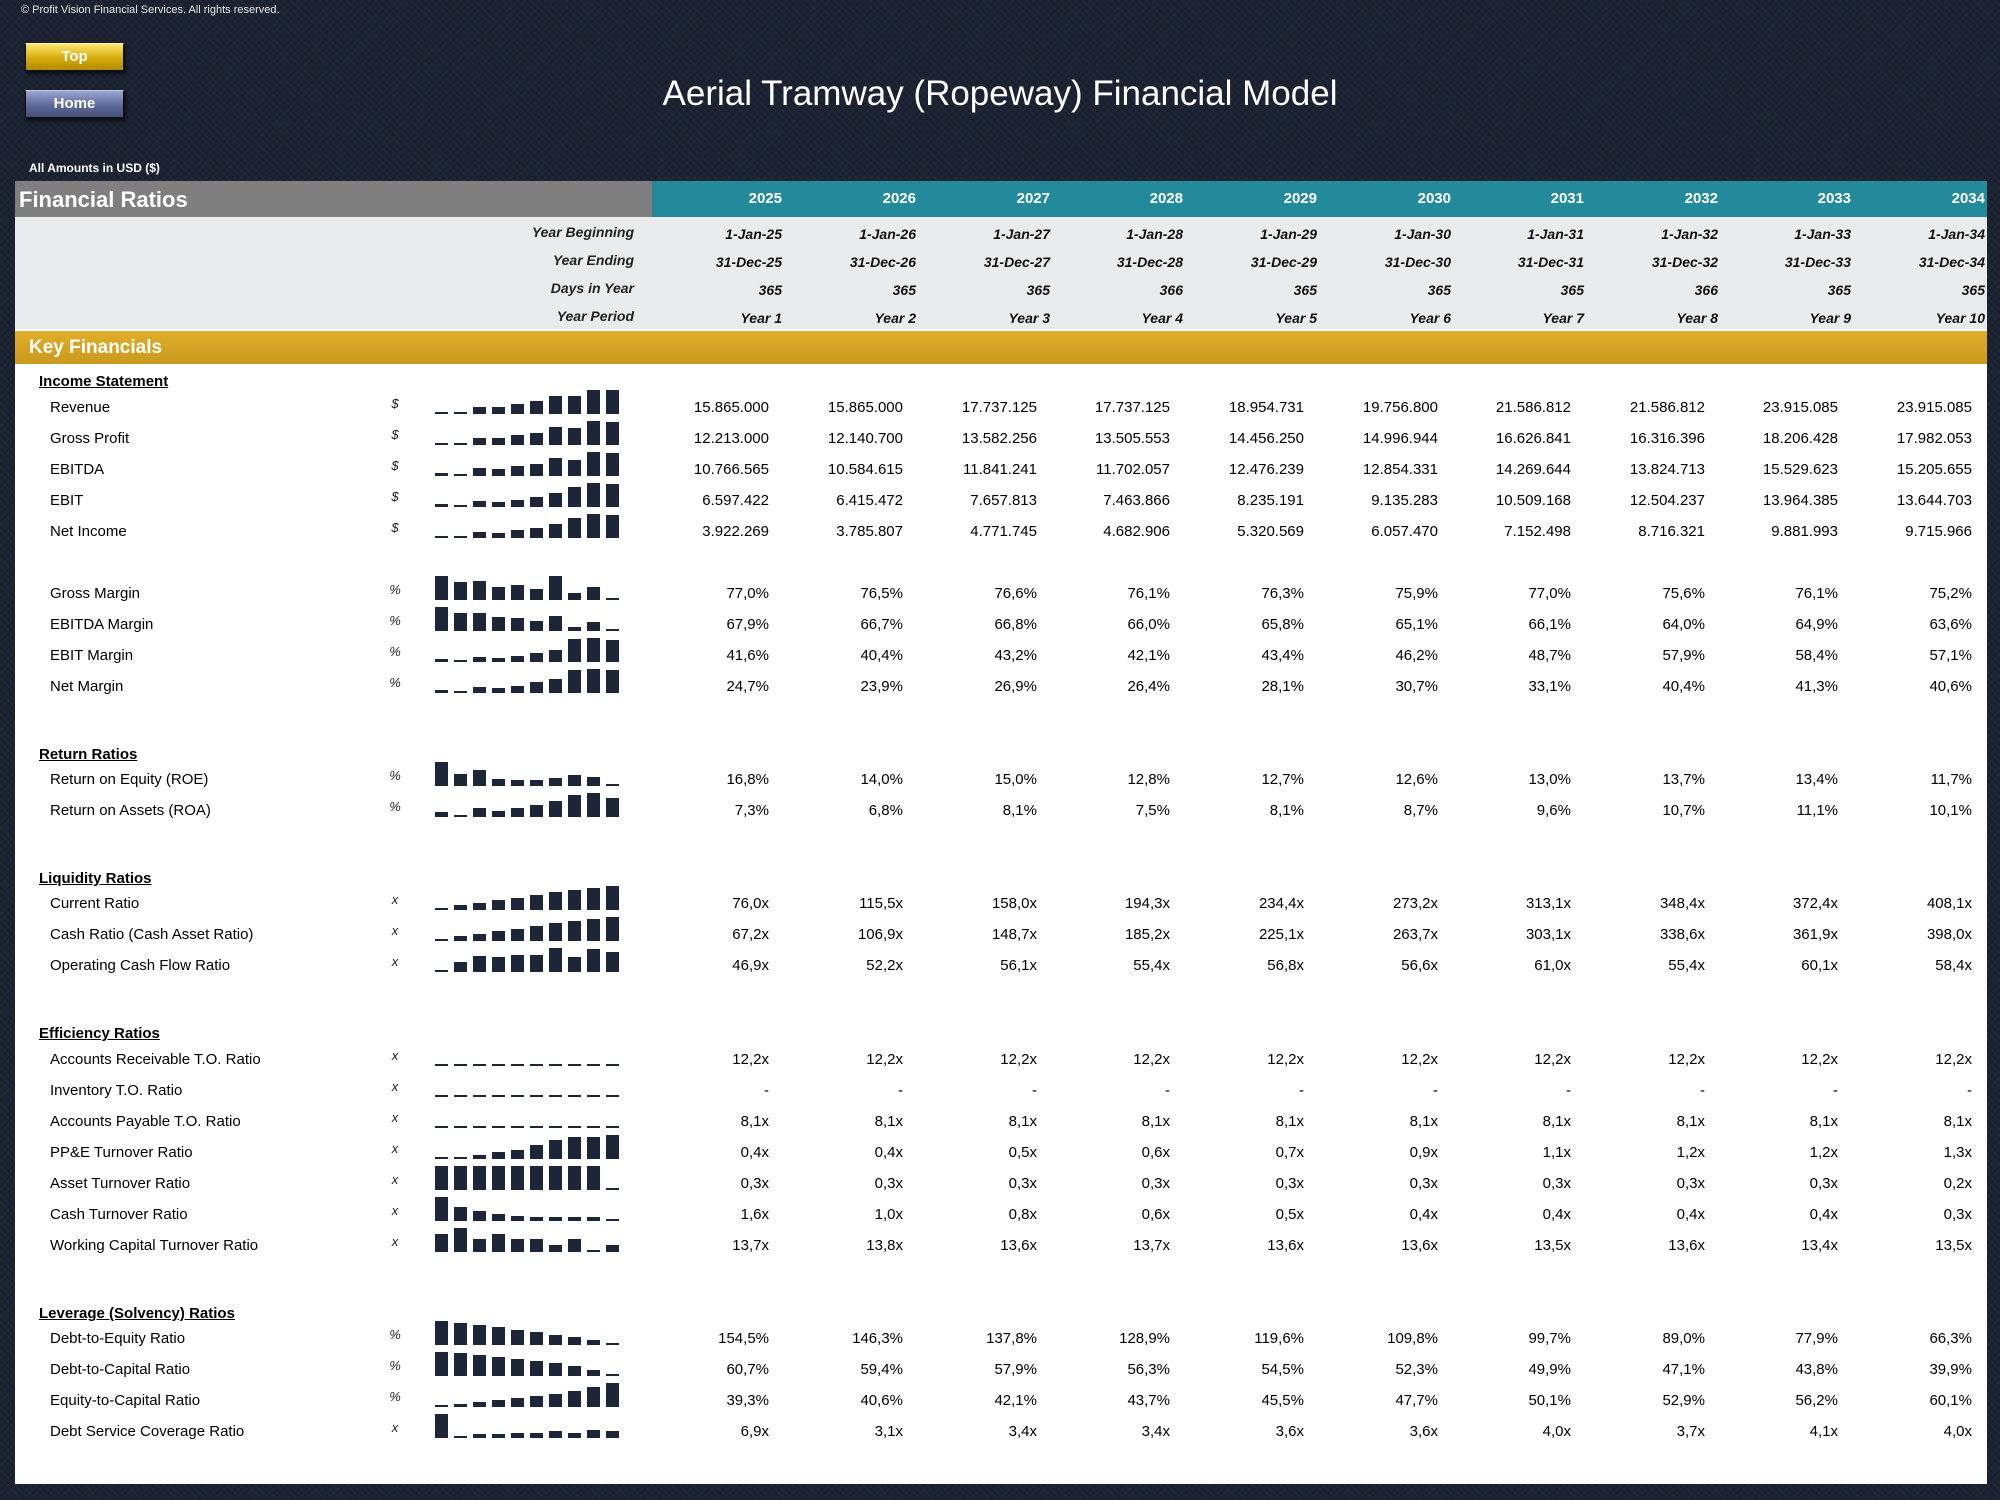 This screenshot has width=2000, height=1500. Describe the element at coordinates (1423, 1183) in the screenshot. I see `value-cell: 0,3x` at that location.